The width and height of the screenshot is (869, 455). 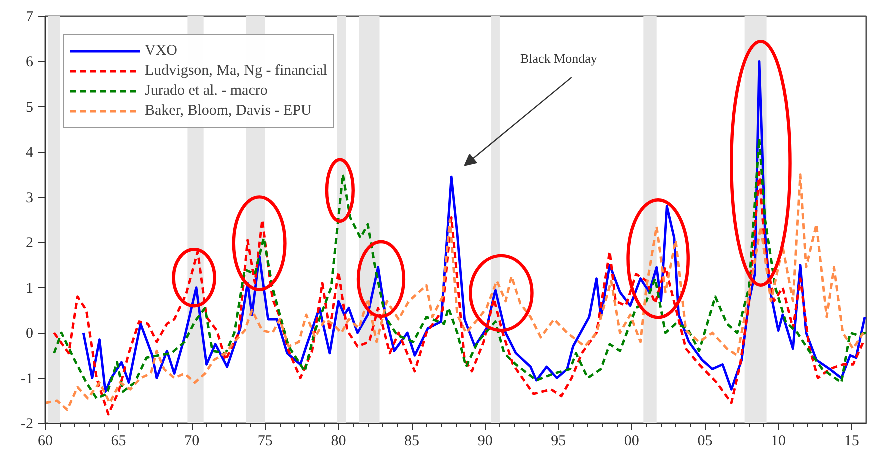 I want to click on annotation: Black Monday, so click(x=559, y=58).